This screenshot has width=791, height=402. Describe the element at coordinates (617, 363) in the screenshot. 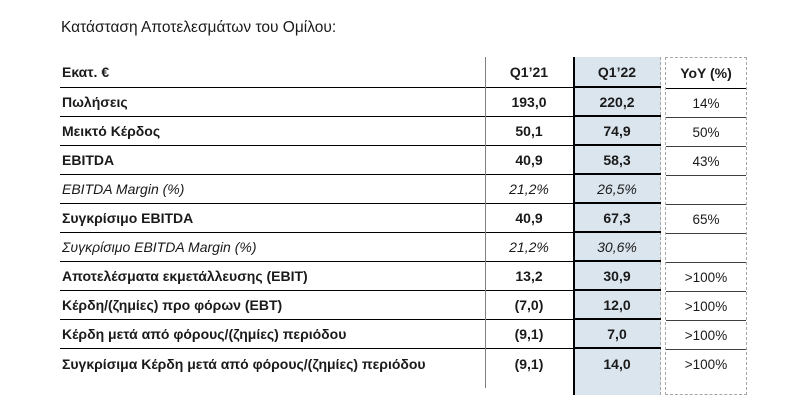

I see `q122-value: 14,0` at that location.